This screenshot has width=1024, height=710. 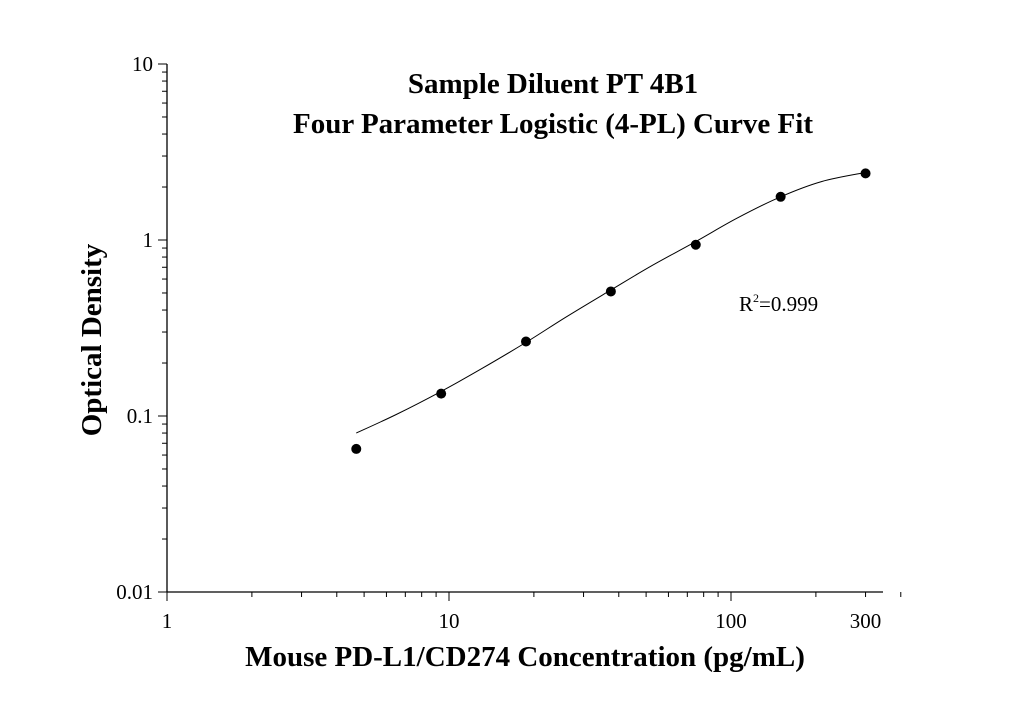 I want to click on y-axis-title: Optical Density, so click(x=92, y=339).